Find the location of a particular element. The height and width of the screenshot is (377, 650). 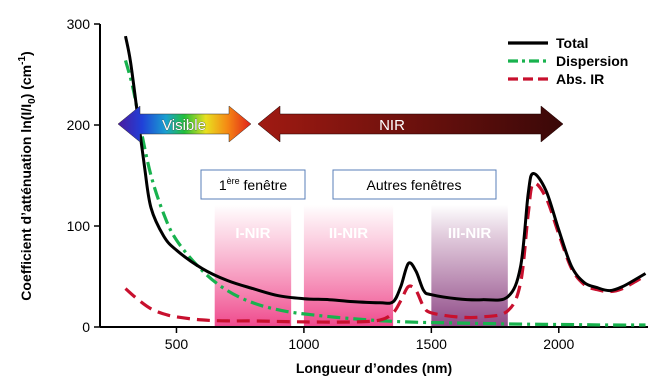

region-2-label: II-NIR is located at coordinates (348, 233).